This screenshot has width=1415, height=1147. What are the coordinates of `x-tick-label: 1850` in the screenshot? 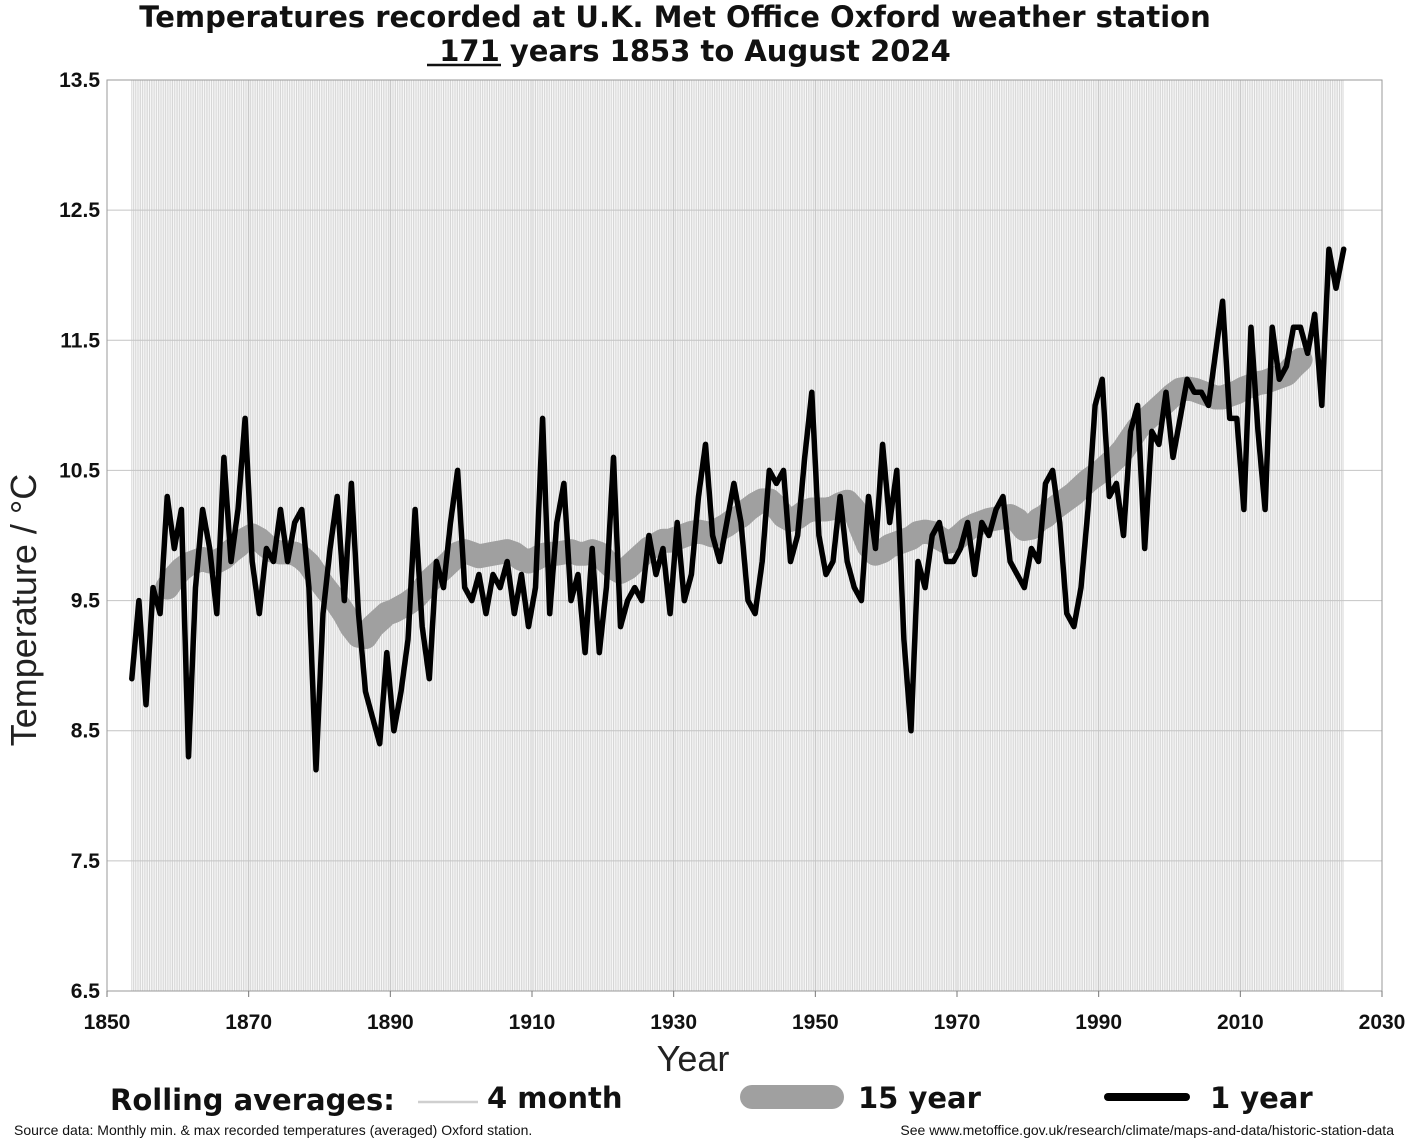 It's located at (107, 1022).